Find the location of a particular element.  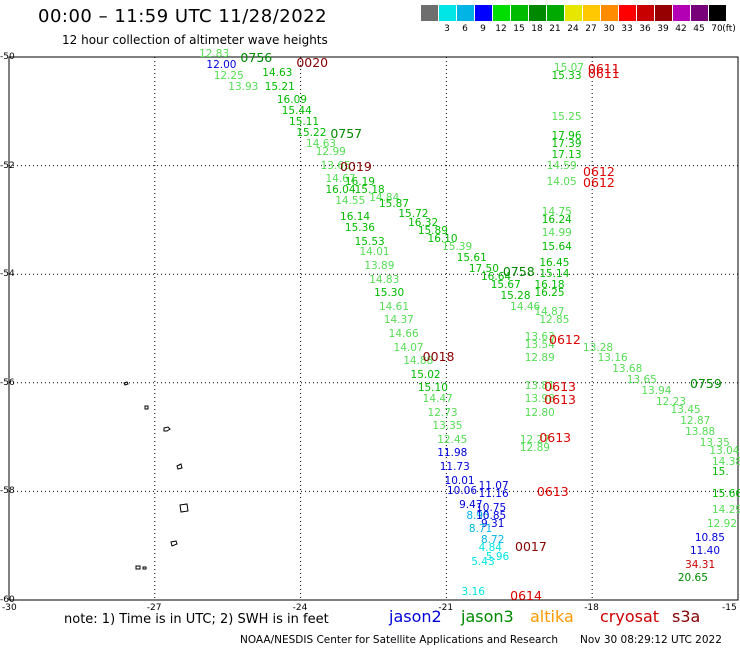

swh-value: 16.10 is located at coordinates (442, 238).